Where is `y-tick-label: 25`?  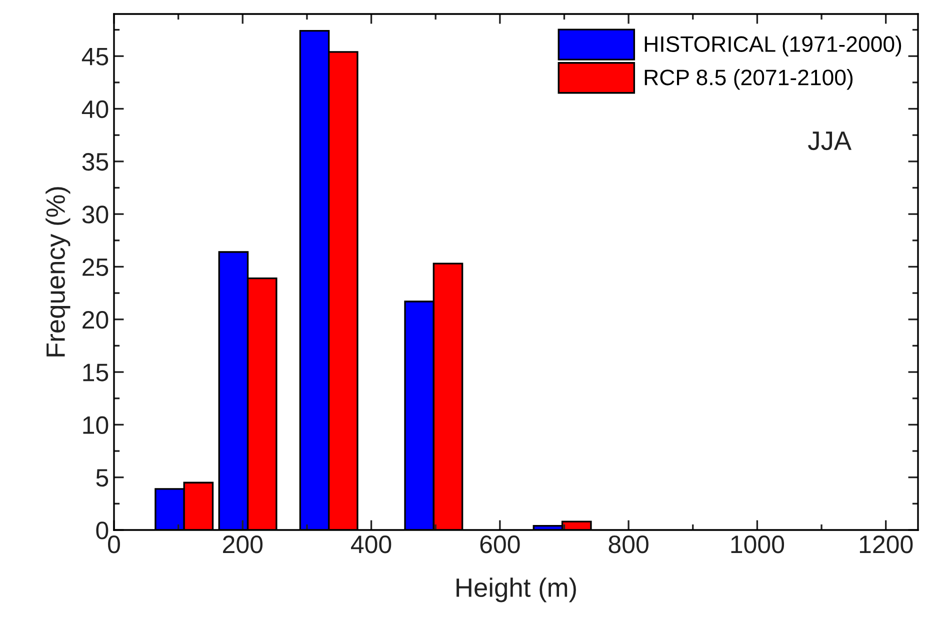 y-tick-label: 25 is located at coordinates (95, 267).